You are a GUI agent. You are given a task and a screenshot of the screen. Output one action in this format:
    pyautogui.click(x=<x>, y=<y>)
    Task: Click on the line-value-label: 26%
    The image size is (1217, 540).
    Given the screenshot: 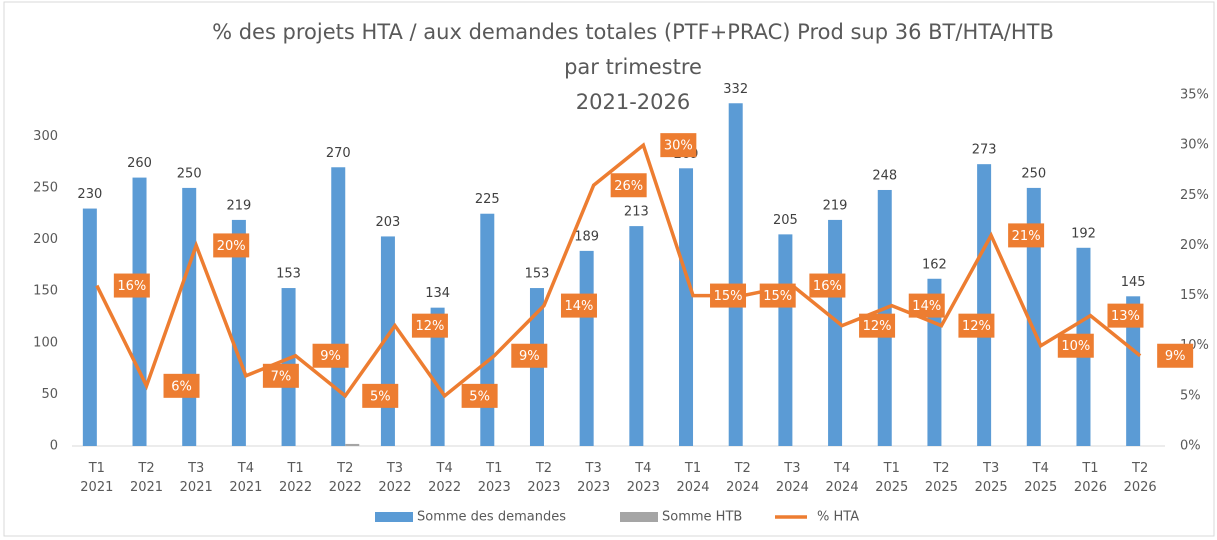 What is the action you would take?
    pyautogui.click(x=628, y=186)
    